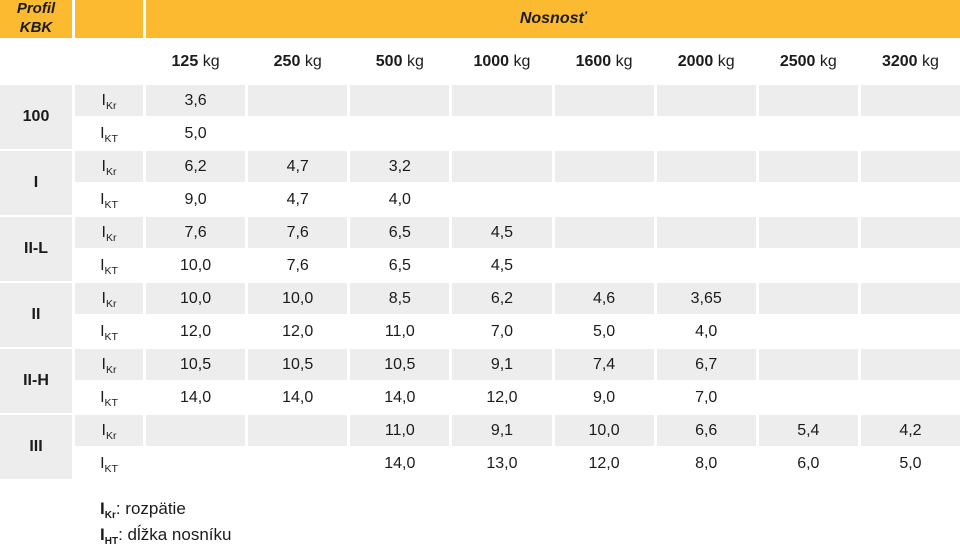 This screenshot has height=558, width=960. Describe the element at coordinates (36, 9) in the screenshot. I see `profile-header-line1: Profil` at that location.